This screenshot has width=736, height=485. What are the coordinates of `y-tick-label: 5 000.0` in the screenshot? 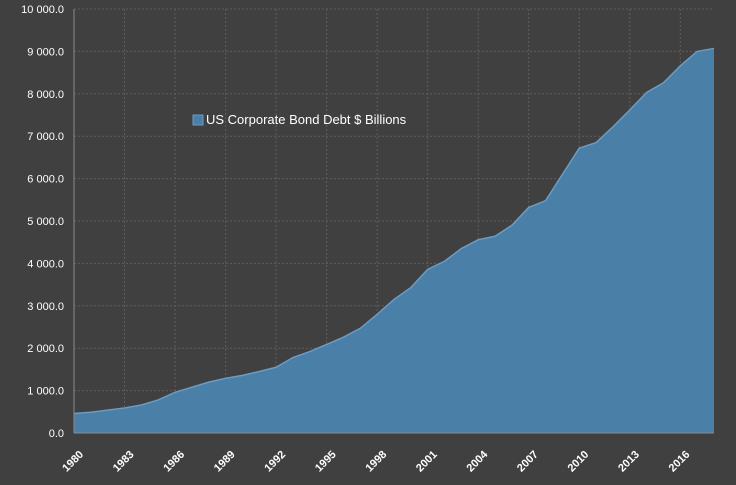 It's located at (45, 222).